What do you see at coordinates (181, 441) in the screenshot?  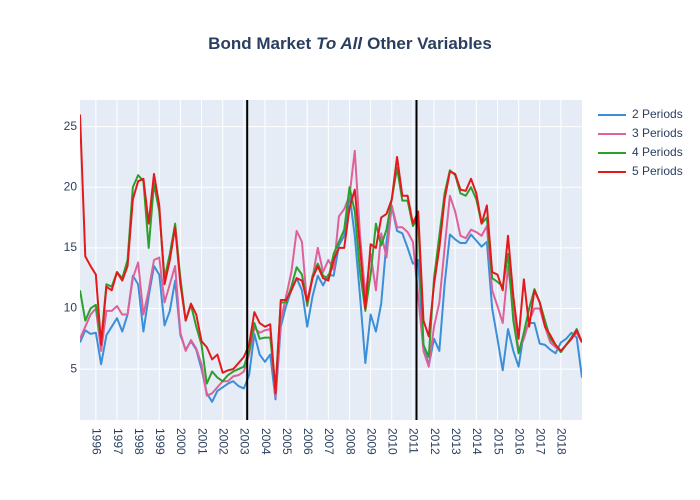 I see `x-tick-label: 2000` at bounding box center [181, 441].